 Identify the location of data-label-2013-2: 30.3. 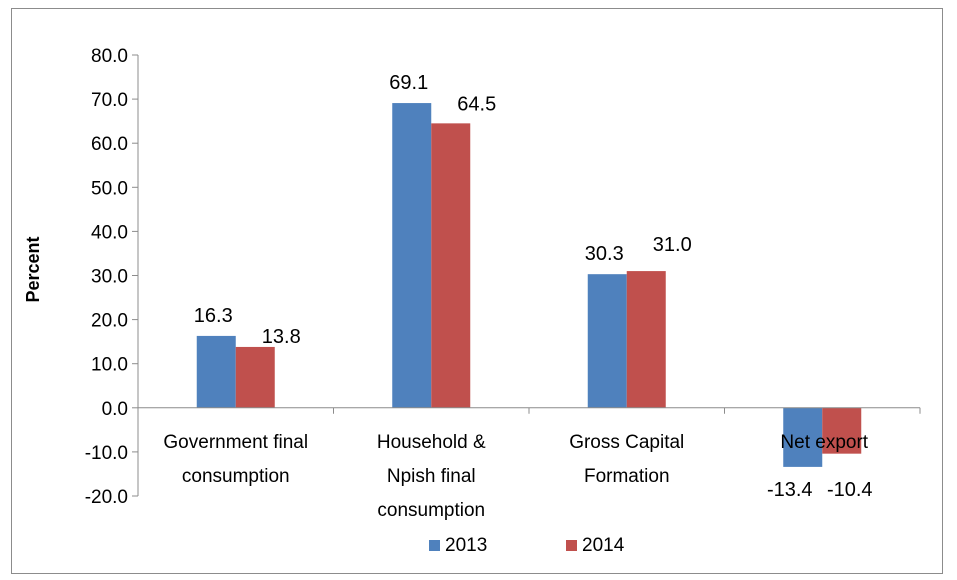
(604, 254).